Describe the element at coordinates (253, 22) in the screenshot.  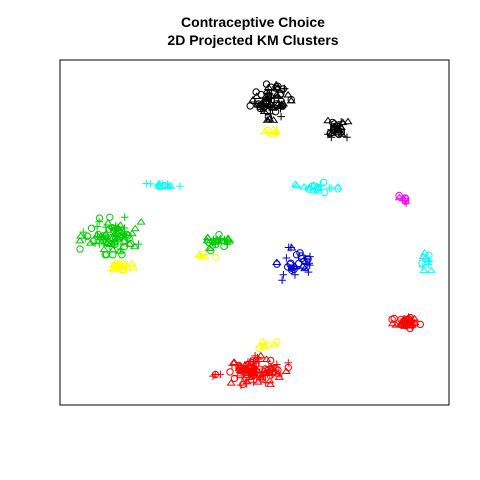
I see `chart-title: Contraceptive Choice` at that location.